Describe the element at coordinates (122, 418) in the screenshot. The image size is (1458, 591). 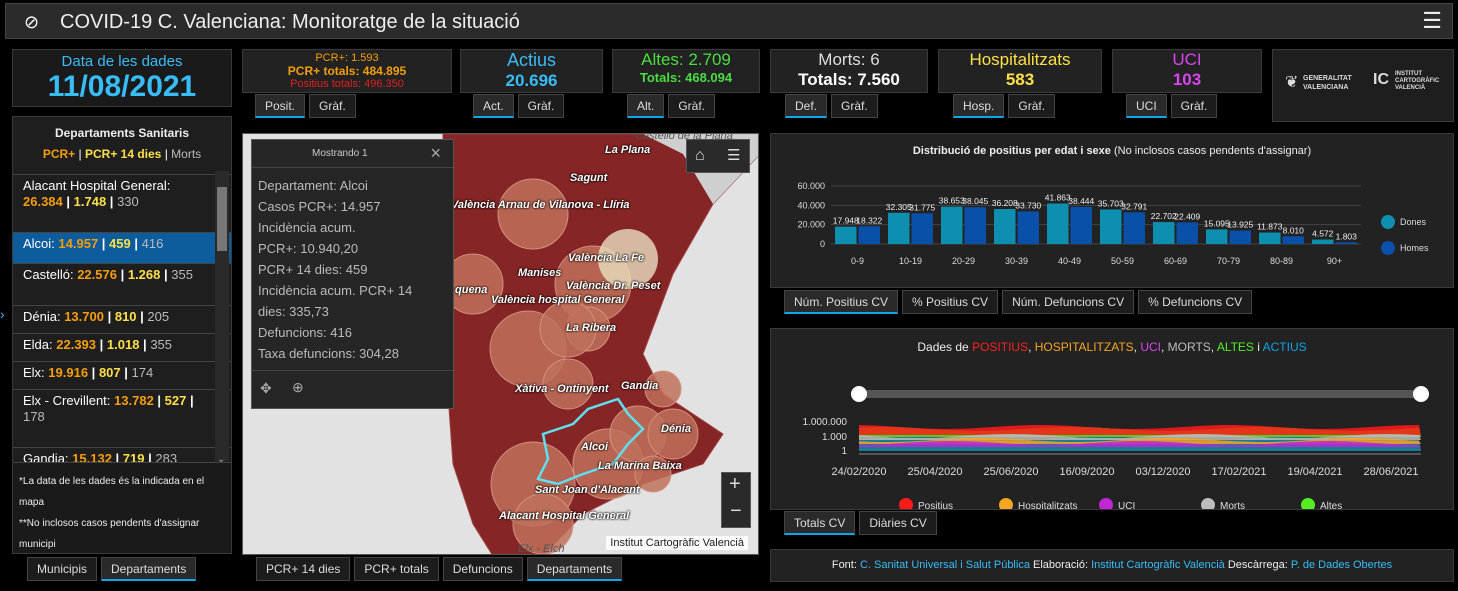
I see `list-item: Elx - Crevillent: 13.782 | 527 | 178` at that location.